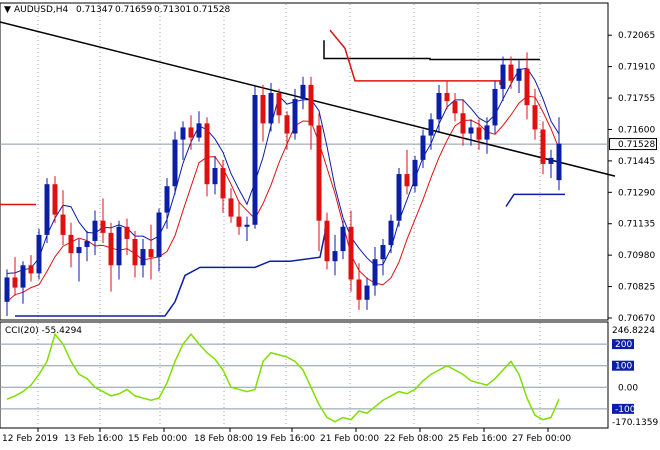 The width and height of the screenshot is (660, 450). What do you see at coordinates (636, 225) in the screenshot?
I see `price-tick-label: 0.71135` at bounding box center [636, 225].